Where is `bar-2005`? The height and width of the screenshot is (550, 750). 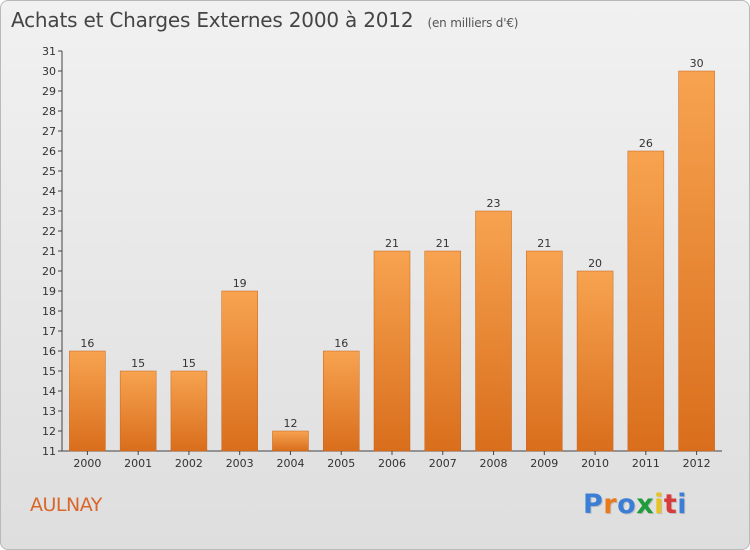 bar-2005 is located at coordinates (341, 401).